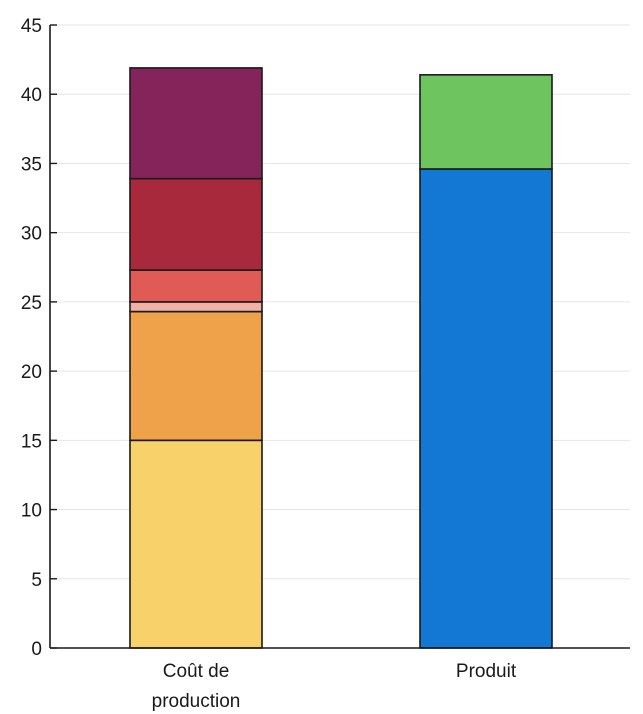 This screenshot has width=643, height=714. I want to click on y-tick-label-10: 10, so click(31, 511).